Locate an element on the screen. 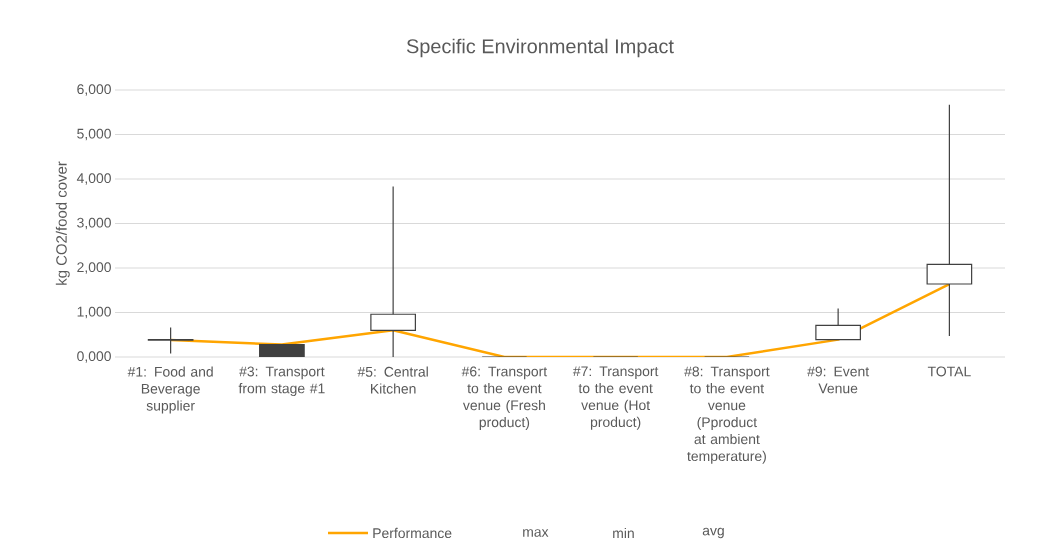 The image size is (1042, 552). x-tick-label: #1: Food and Beverage supplier is located at coordinates (170, 390).